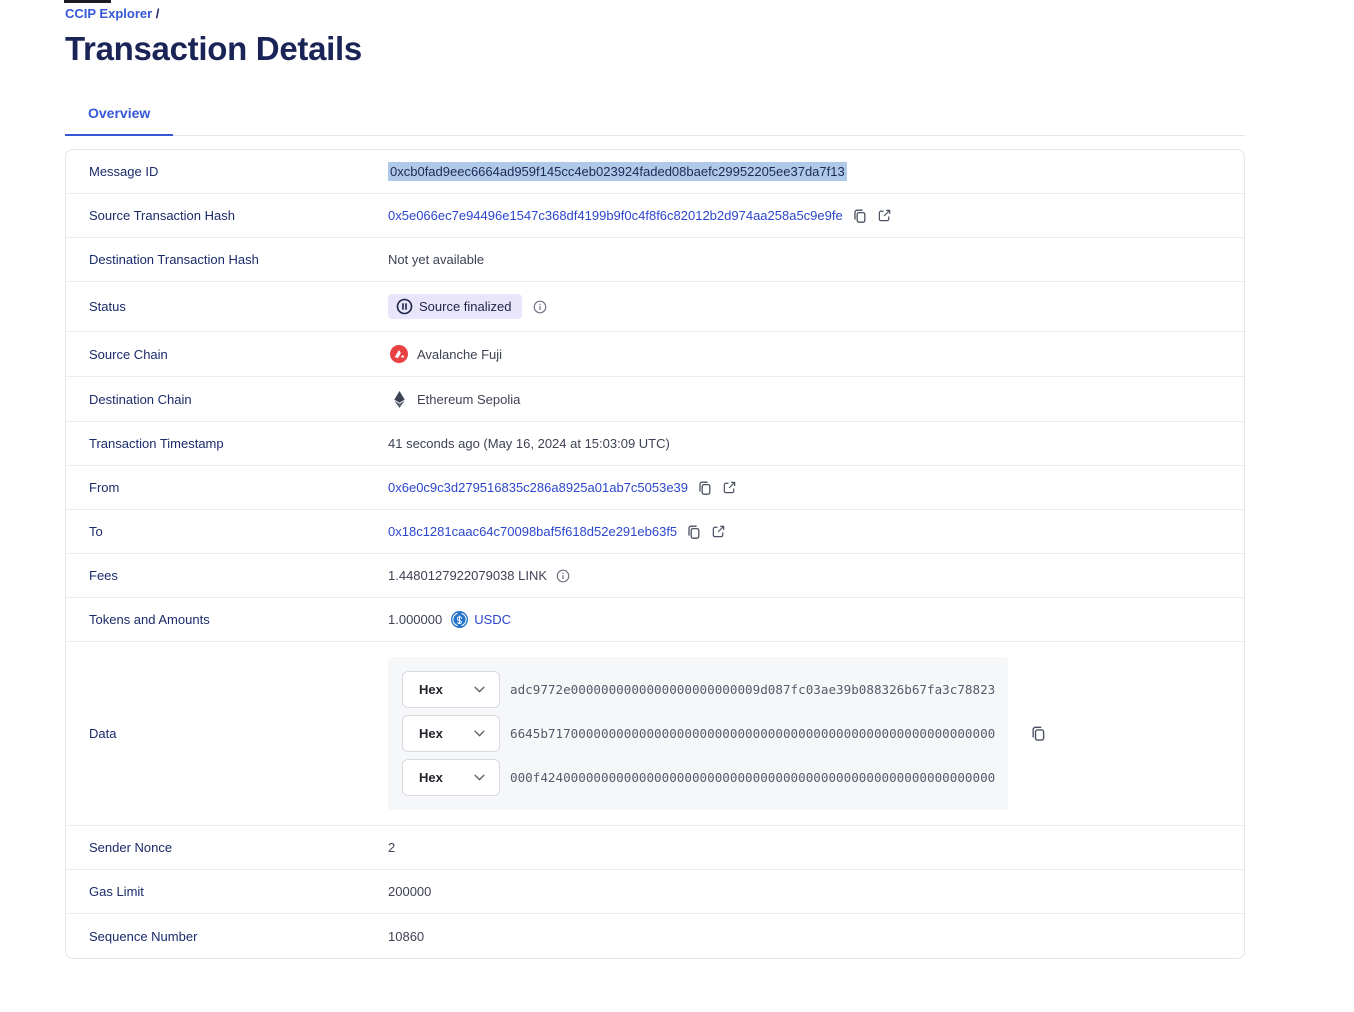 Image resolution: width=1354 pixels, height=1012 pixels. Describe the element at coordinates (655, 848) in the screenshot. I see `table-row-sender-nonce: Sender Nonce 2` at that location.